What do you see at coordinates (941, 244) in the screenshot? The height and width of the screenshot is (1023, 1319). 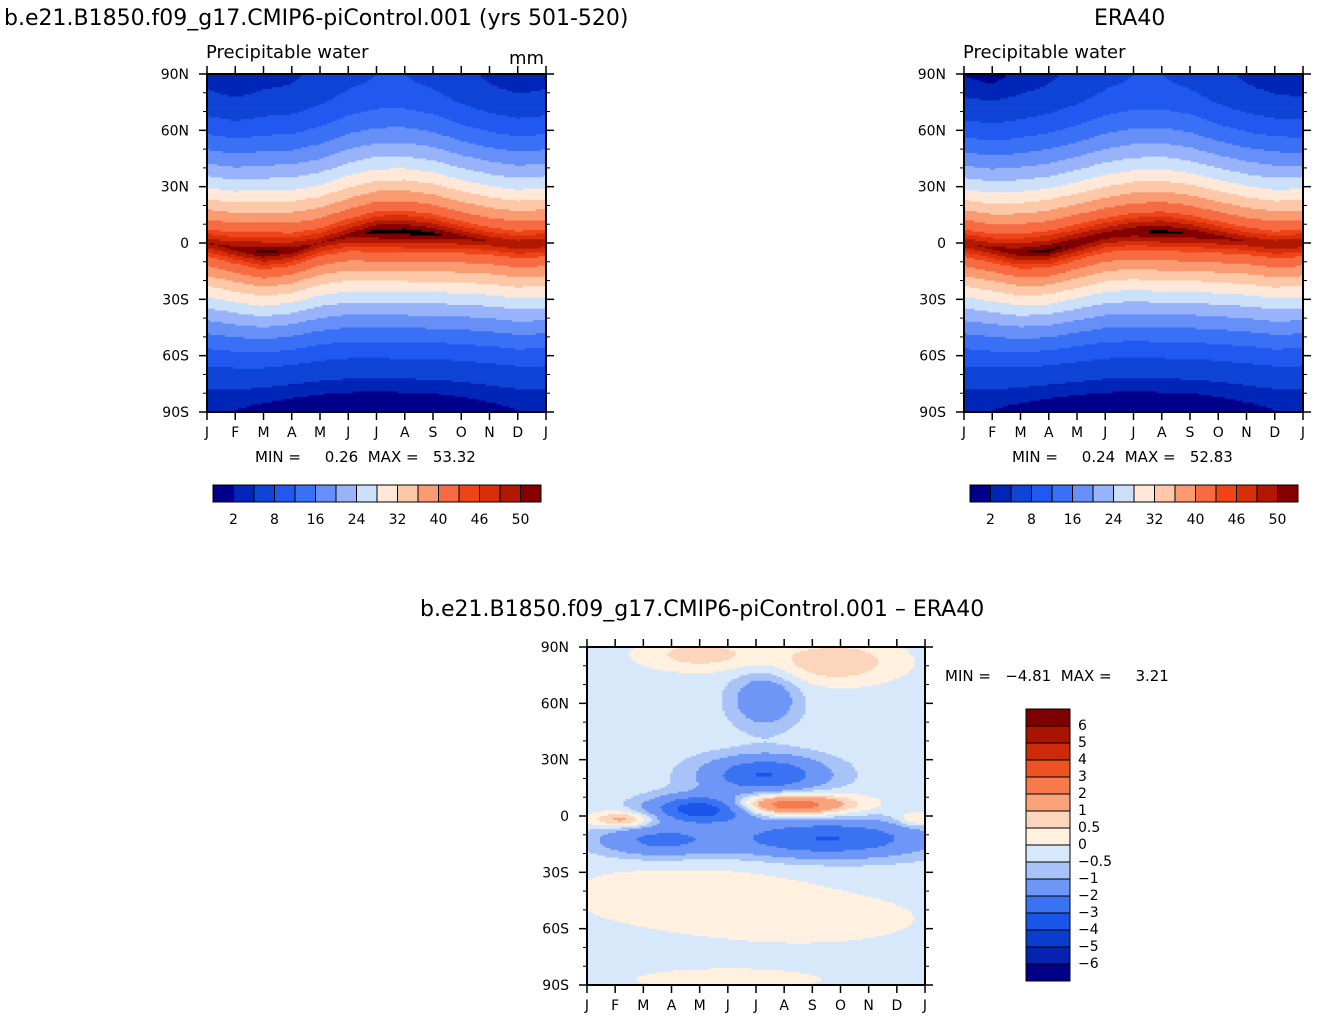 I see `y-tick-label: 0` at bounding box center [941, 244].